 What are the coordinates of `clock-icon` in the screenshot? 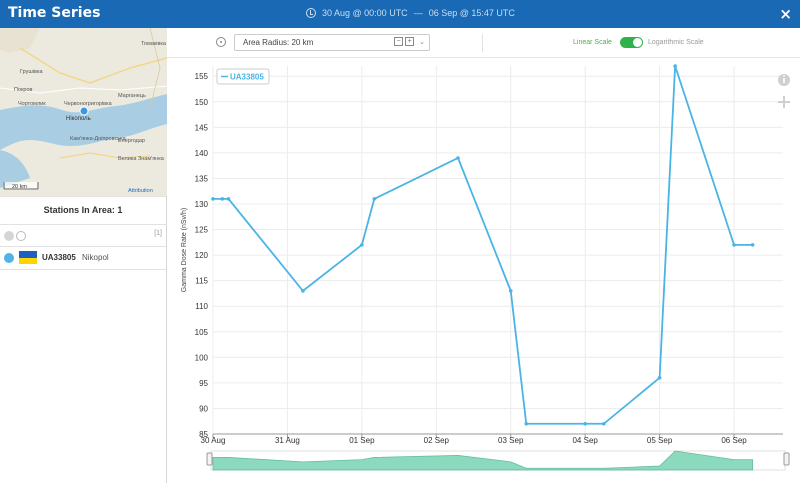 It's located at (311, 13).